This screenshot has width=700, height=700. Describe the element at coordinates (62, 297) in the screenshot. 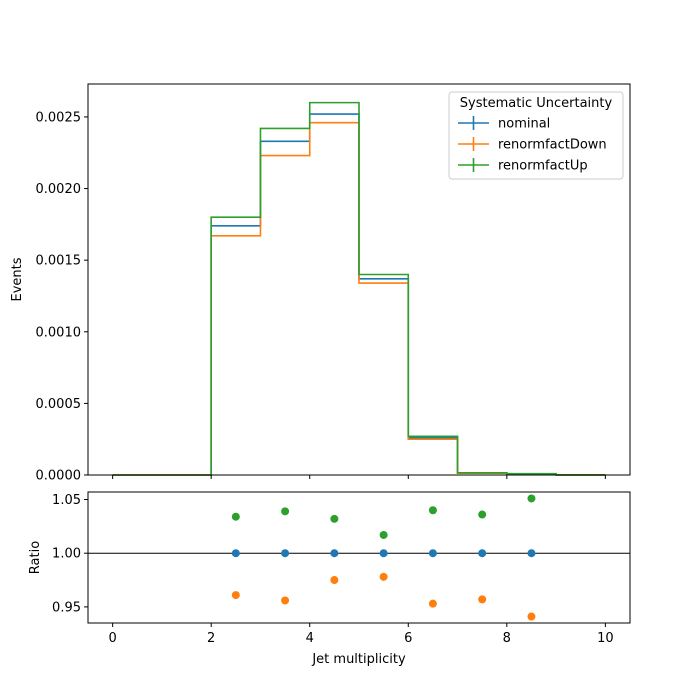

I see `histogram-y-ticks: 0.0000 0.0005 0.0010 0.0015 0.0020 0.0025` at that location.